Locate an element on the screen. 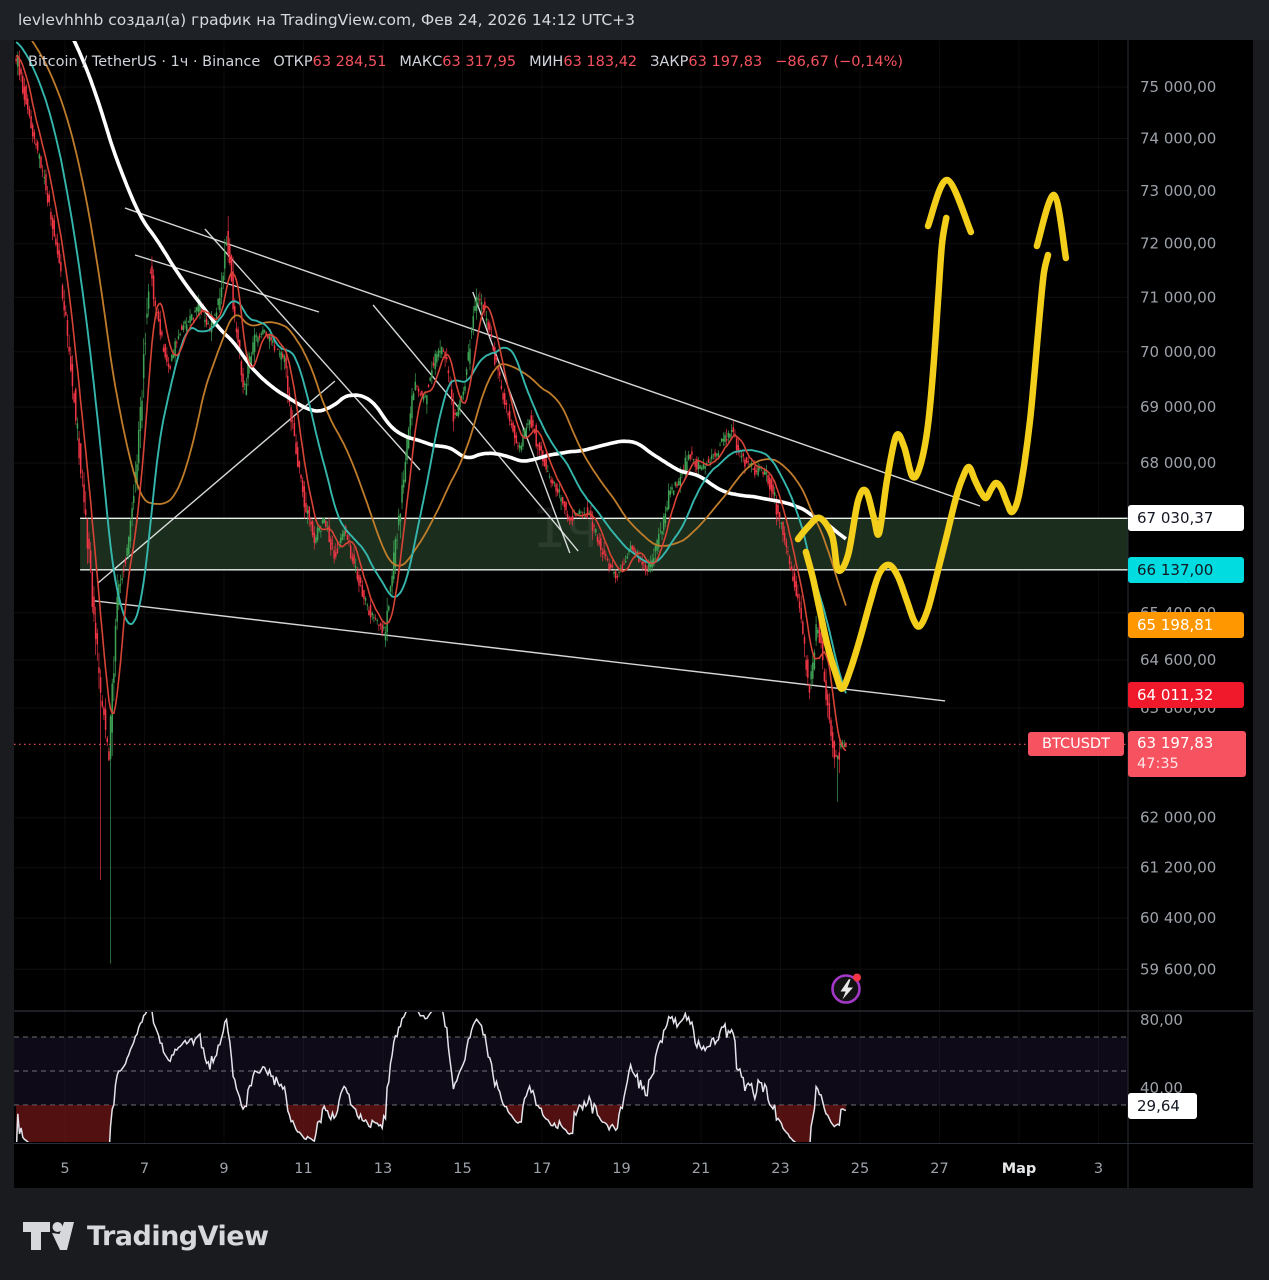 The height and width of the screenshot is (1280, 1269). svg-text: 3 is located at coordinates (1098, 1169).